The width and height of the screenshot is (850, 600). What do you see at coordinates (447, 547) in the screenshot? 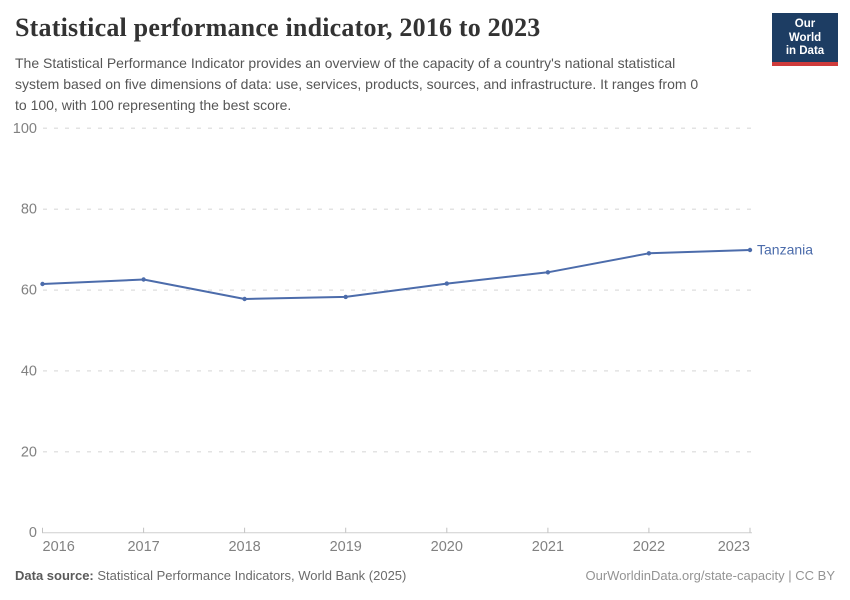
I see `x-axis-tick-label: 2020` at bounding box center [447, 547].